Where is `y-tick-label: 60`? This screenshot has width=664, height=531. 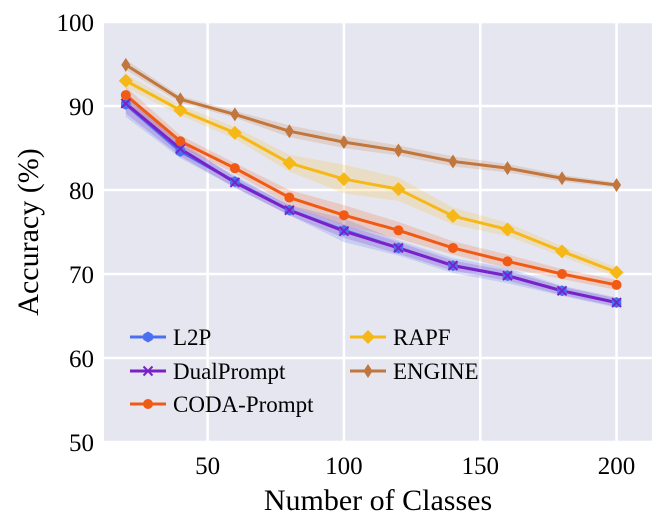
y-tick-label: 60 is located at coordinates (81, 359).